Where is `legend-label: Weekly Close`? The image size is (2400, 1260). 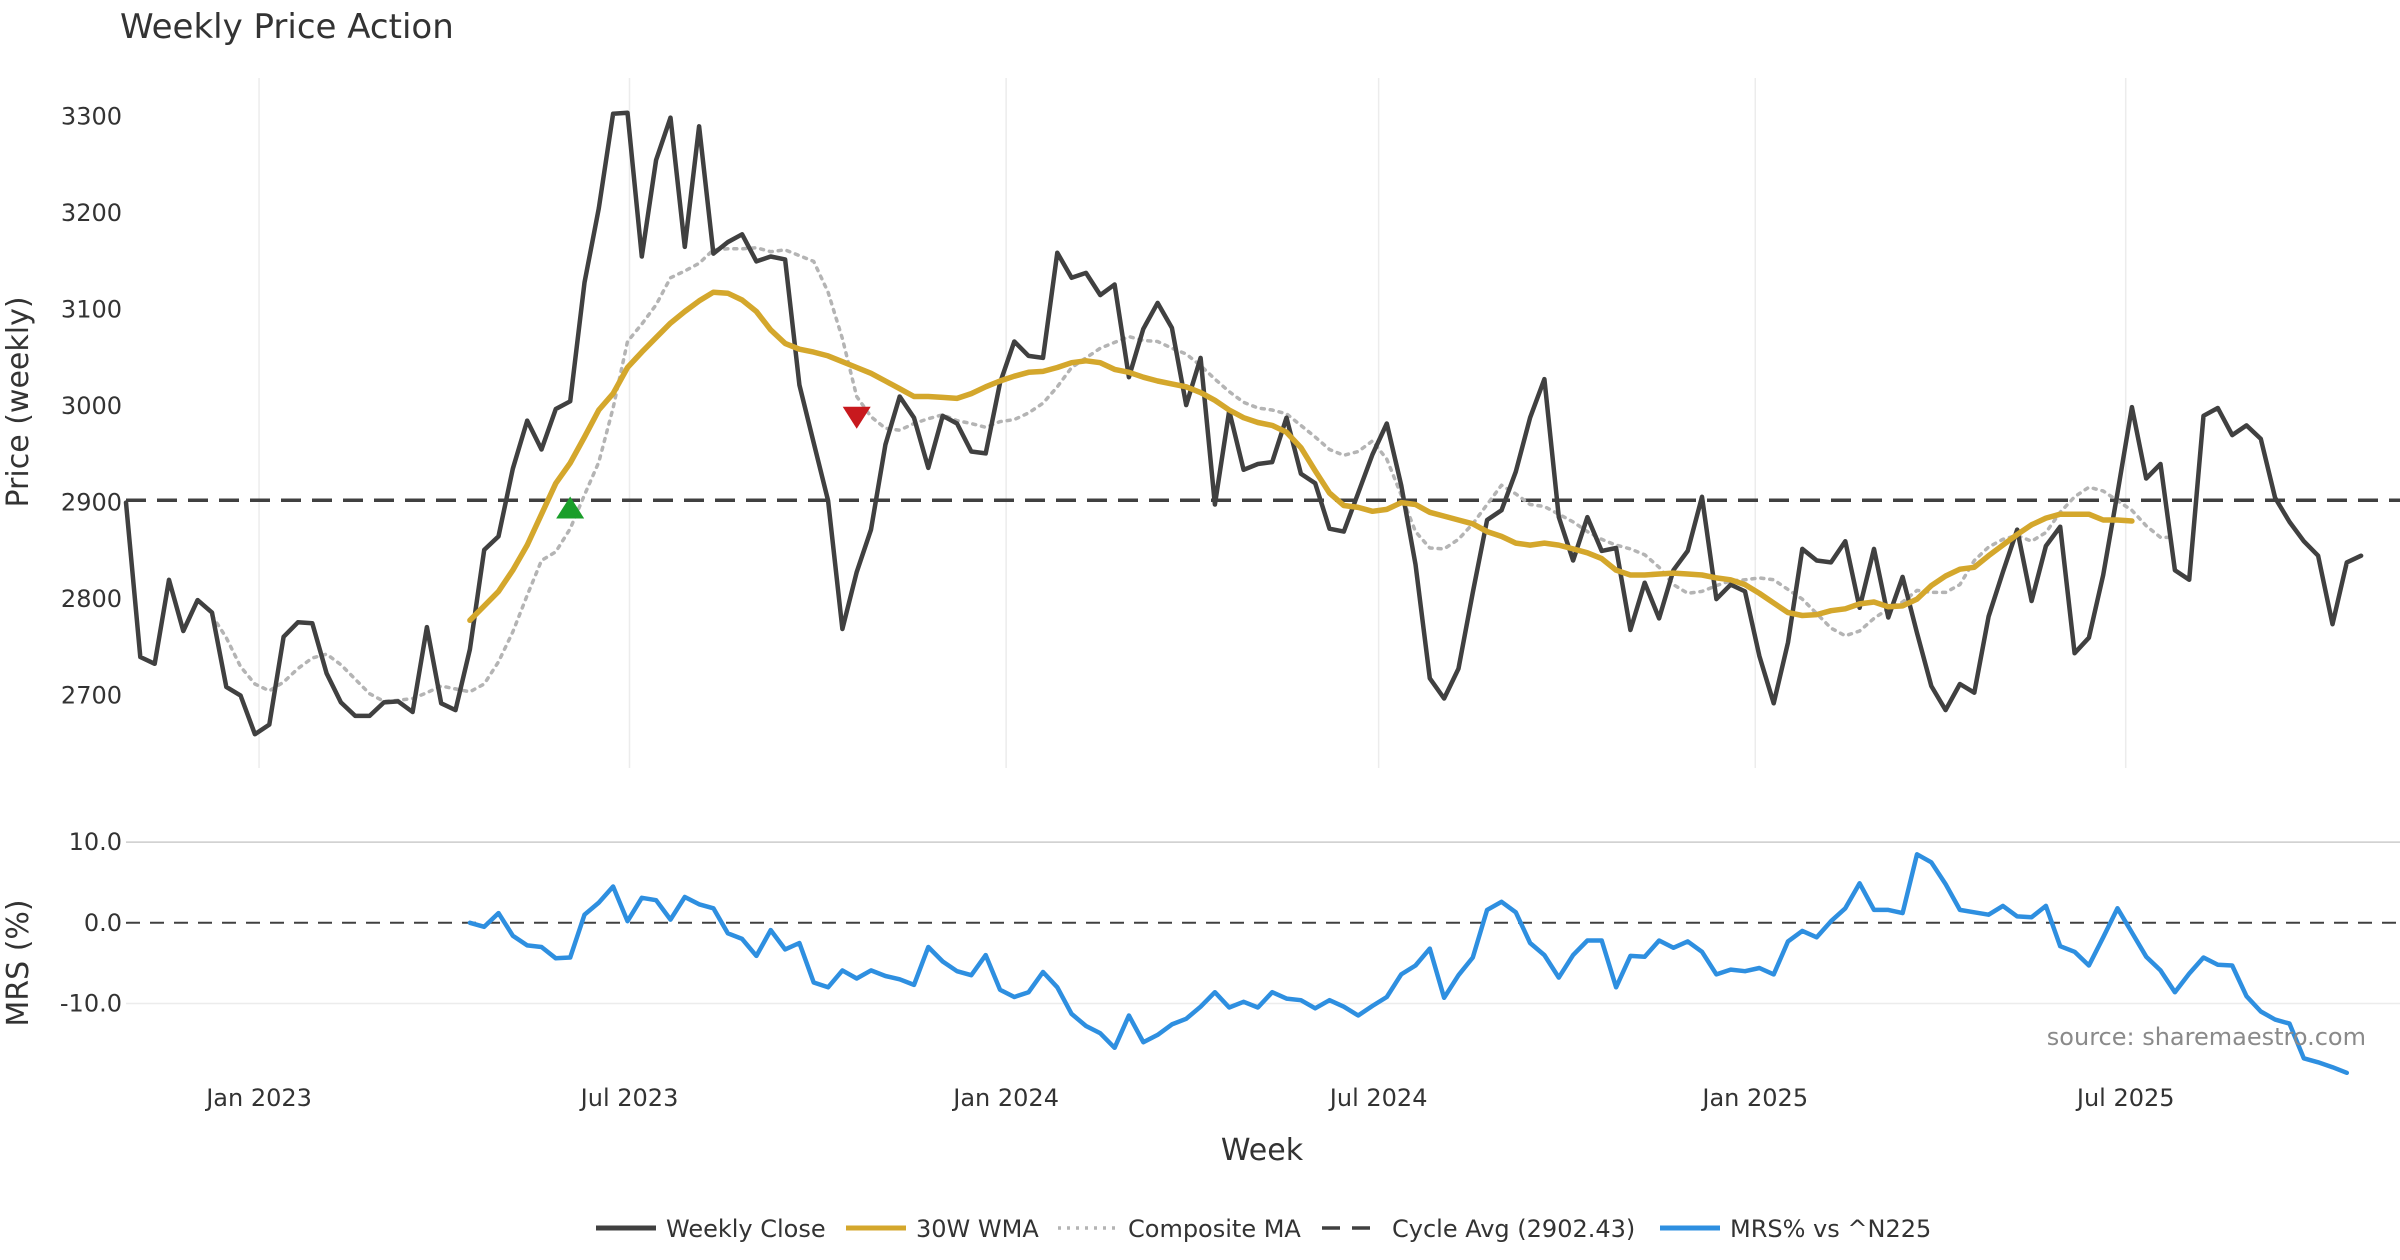 legend-label: Weekly Close is located at coordinates (746, 1229).